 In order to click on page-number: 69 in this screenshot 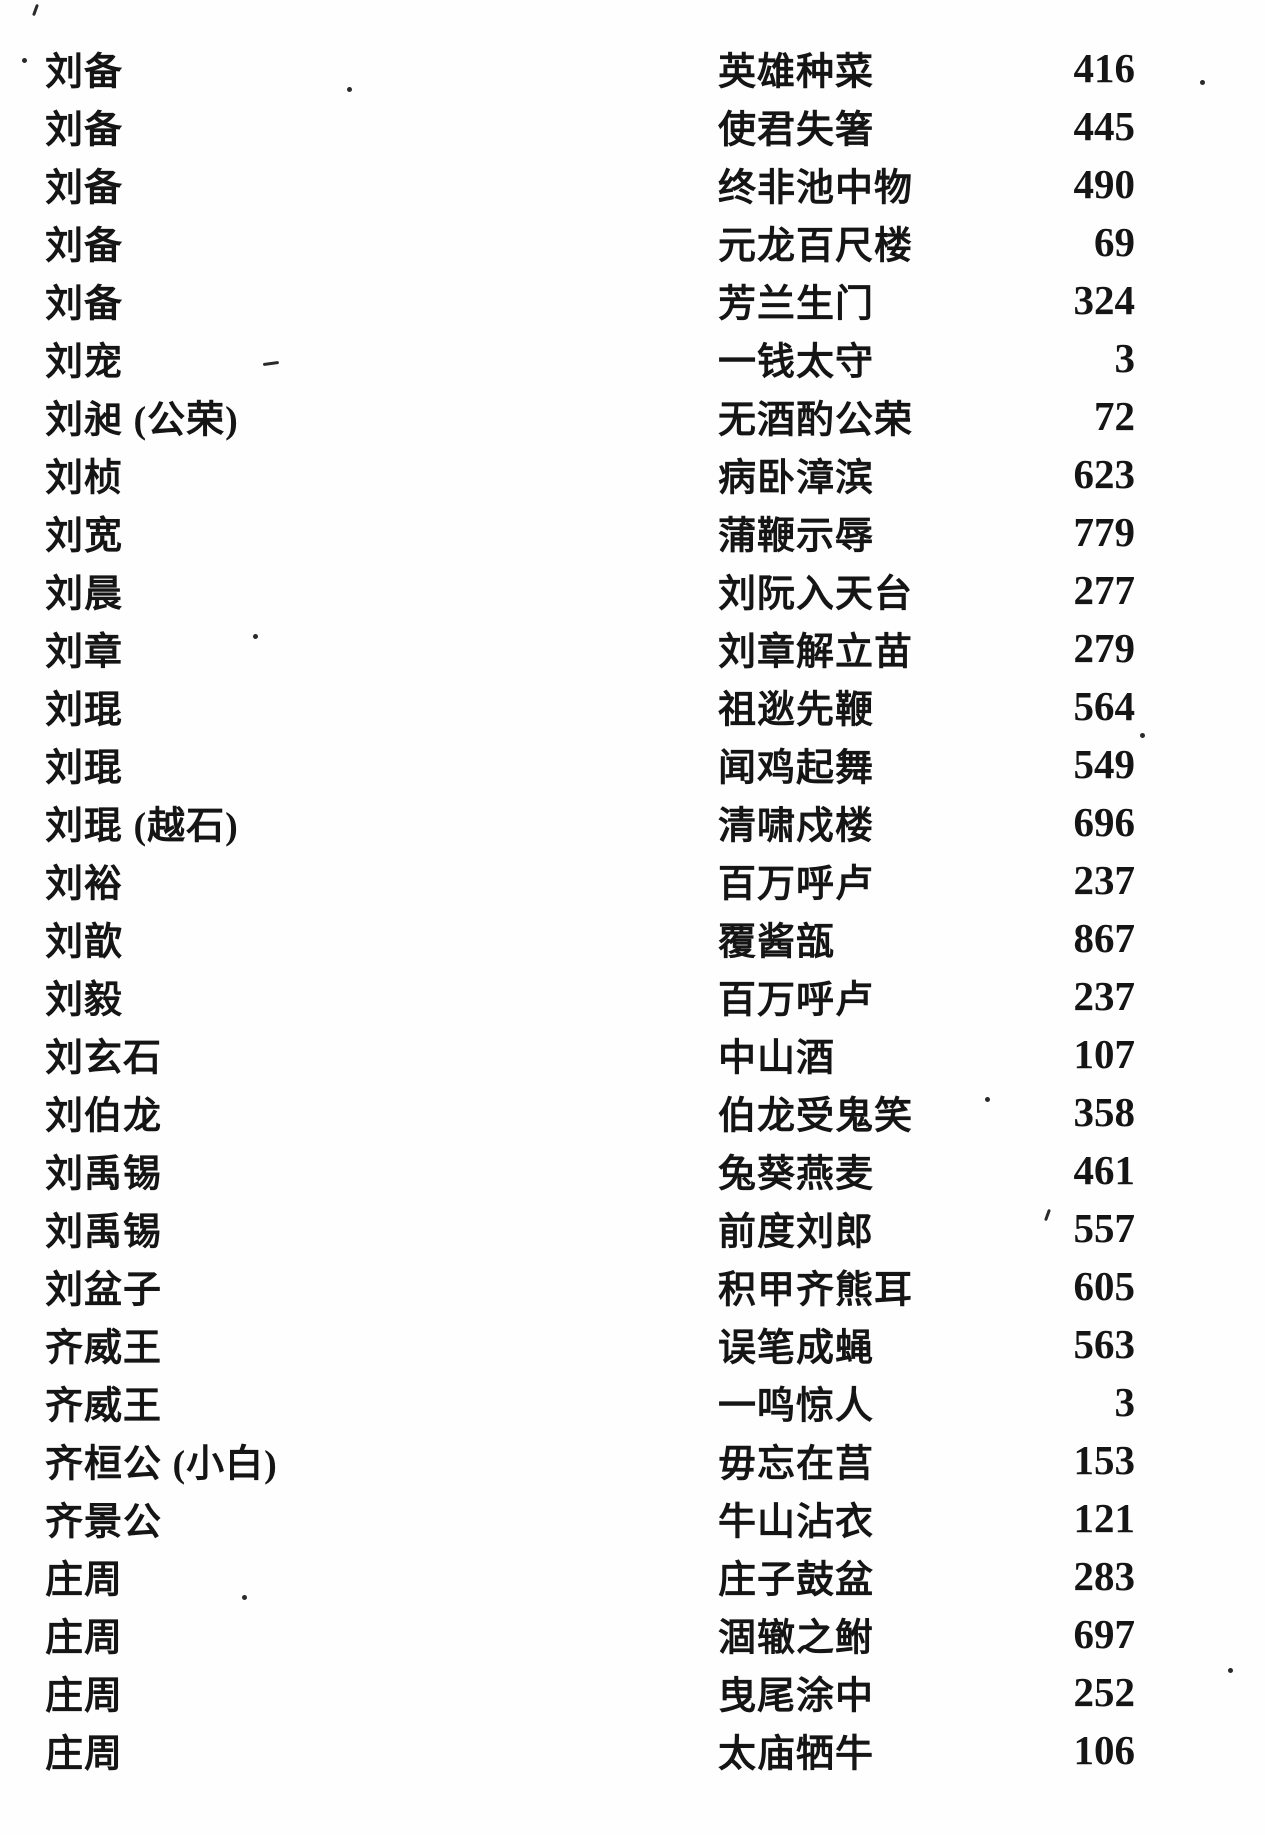, I will do `click(1114, 242)`.